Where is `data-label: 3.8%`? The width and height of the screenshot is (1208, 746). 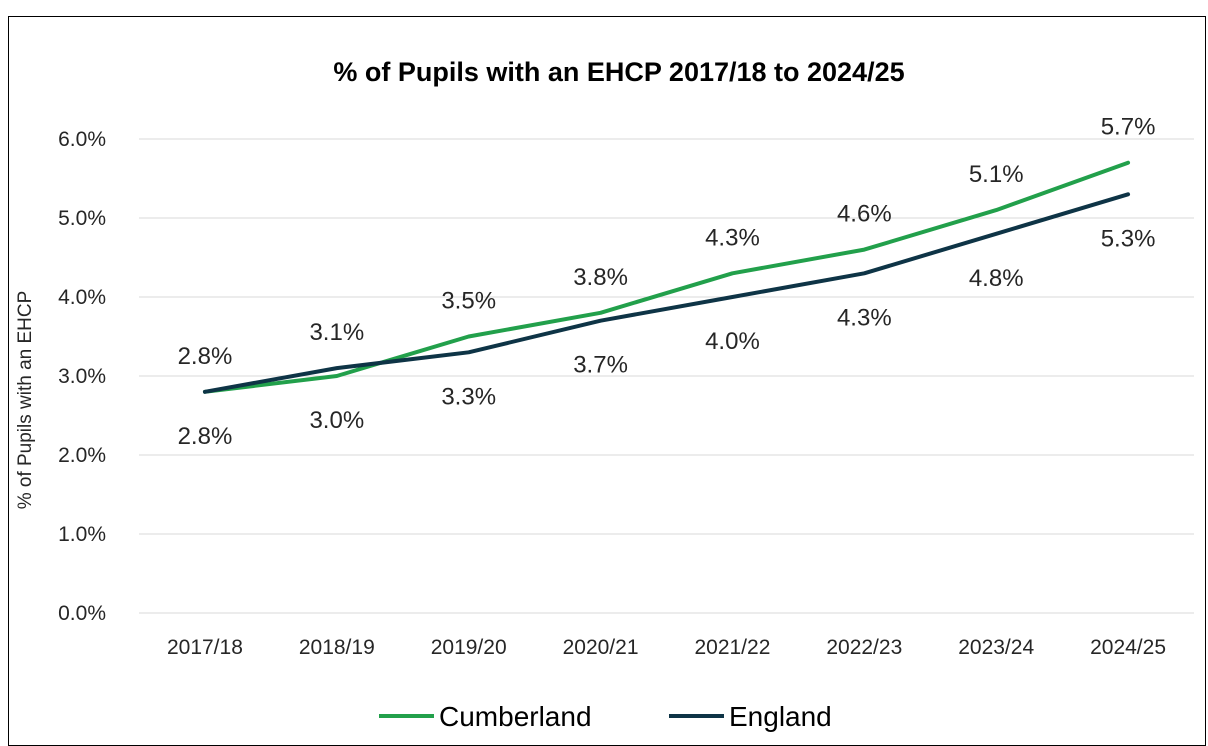 data-label: 3.8% is located at coordinates (600, 277).